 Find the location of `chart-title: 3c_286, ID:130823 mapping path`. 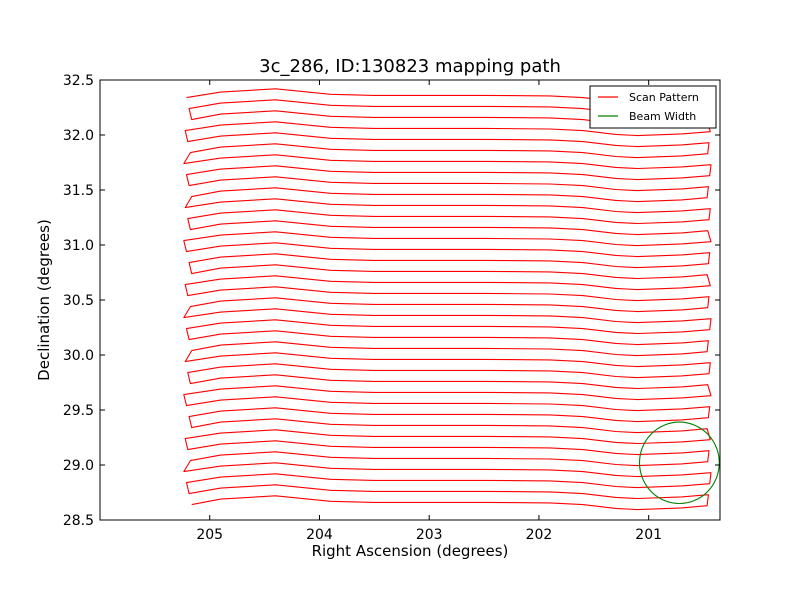

chart-title: 3c_286, ID:130823 mapping path is located at coordinates (410, 66).